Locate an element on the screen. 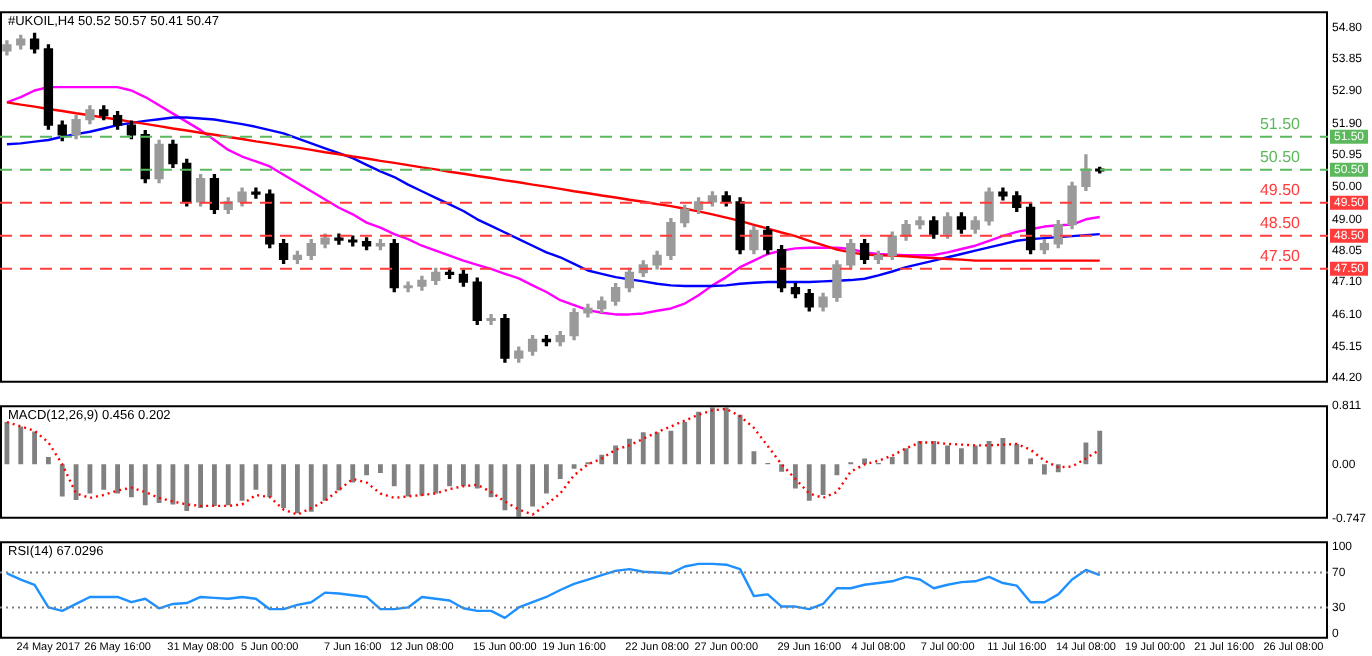 Image resolution: width=1372 pixels, height=656 pixels. line-series is located at coordinates (553, 461).